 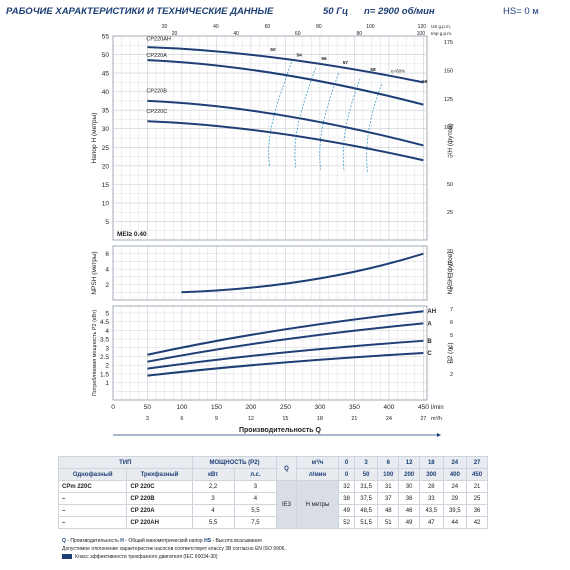 I want to click on x-tick-lmin: 250, so click(x=285, y=407).